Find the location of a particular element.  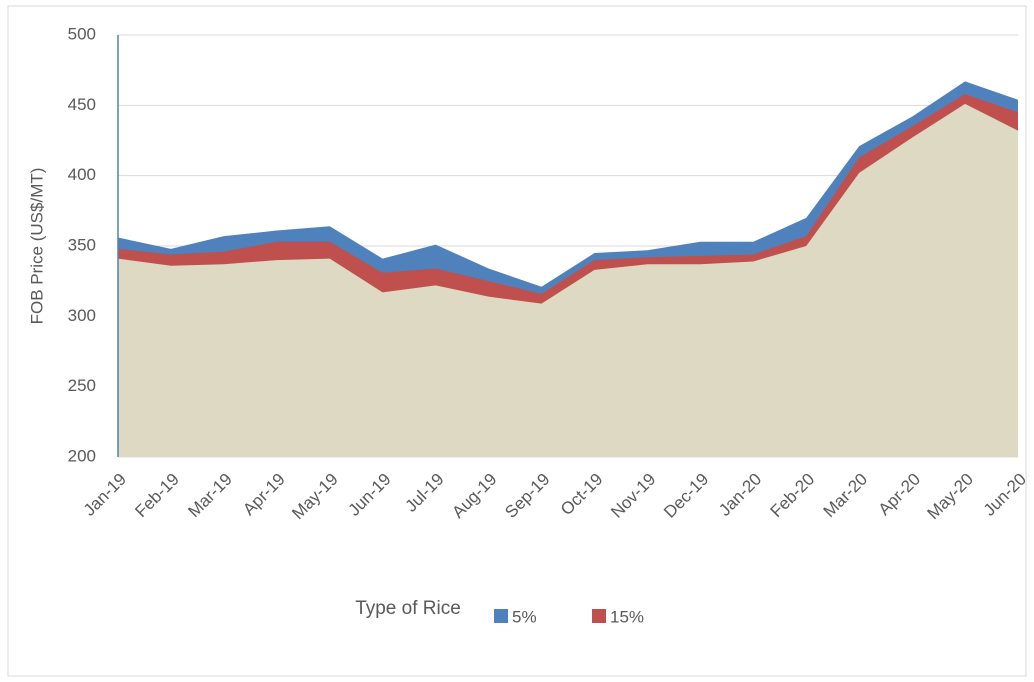

legend-label: 5% is located at coordinates (524, 616).